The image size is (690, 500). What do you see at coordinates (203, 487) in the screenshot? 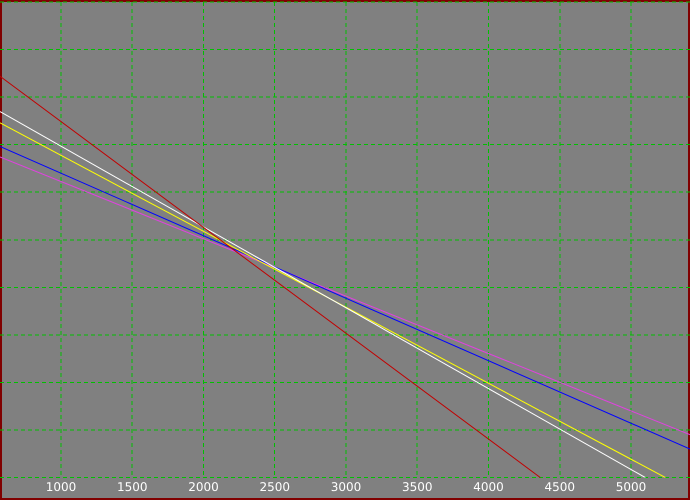
I see `x-tick-label: 2000` at bounding box center [203, 487].